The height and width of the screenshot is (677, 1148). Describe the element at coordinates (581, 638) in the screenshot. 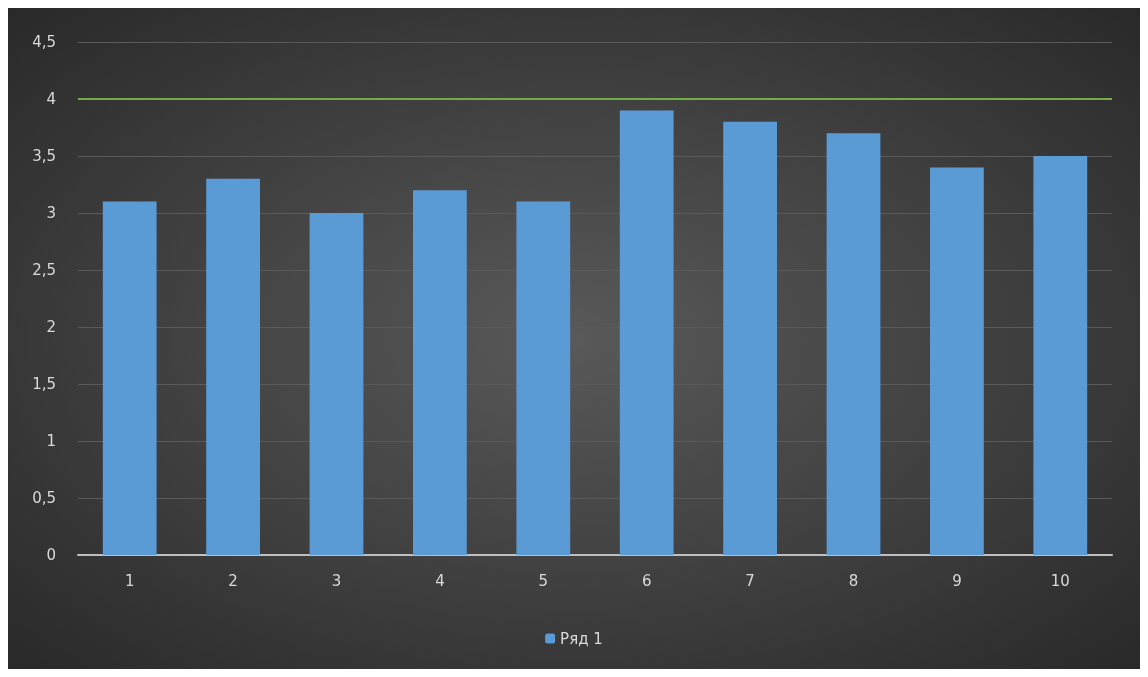

I see `legend-label: Ряд 1` at that location.